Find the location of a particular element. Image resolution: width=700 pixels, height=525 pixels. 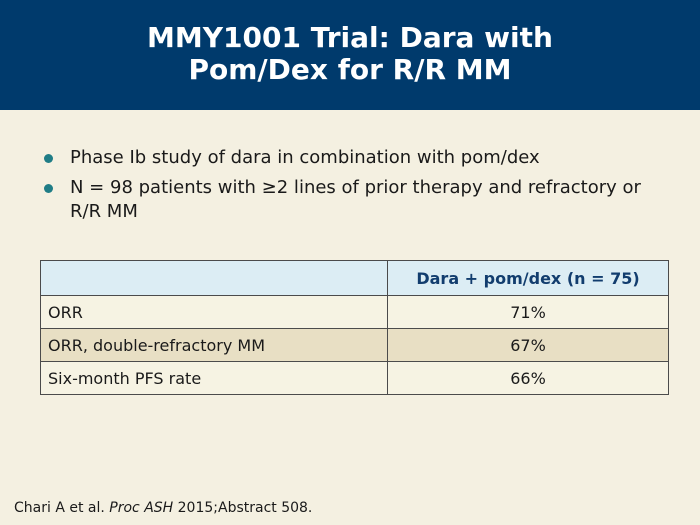

table-row-label: ORR, double-refractory MM is located at coordinates (214, 345).